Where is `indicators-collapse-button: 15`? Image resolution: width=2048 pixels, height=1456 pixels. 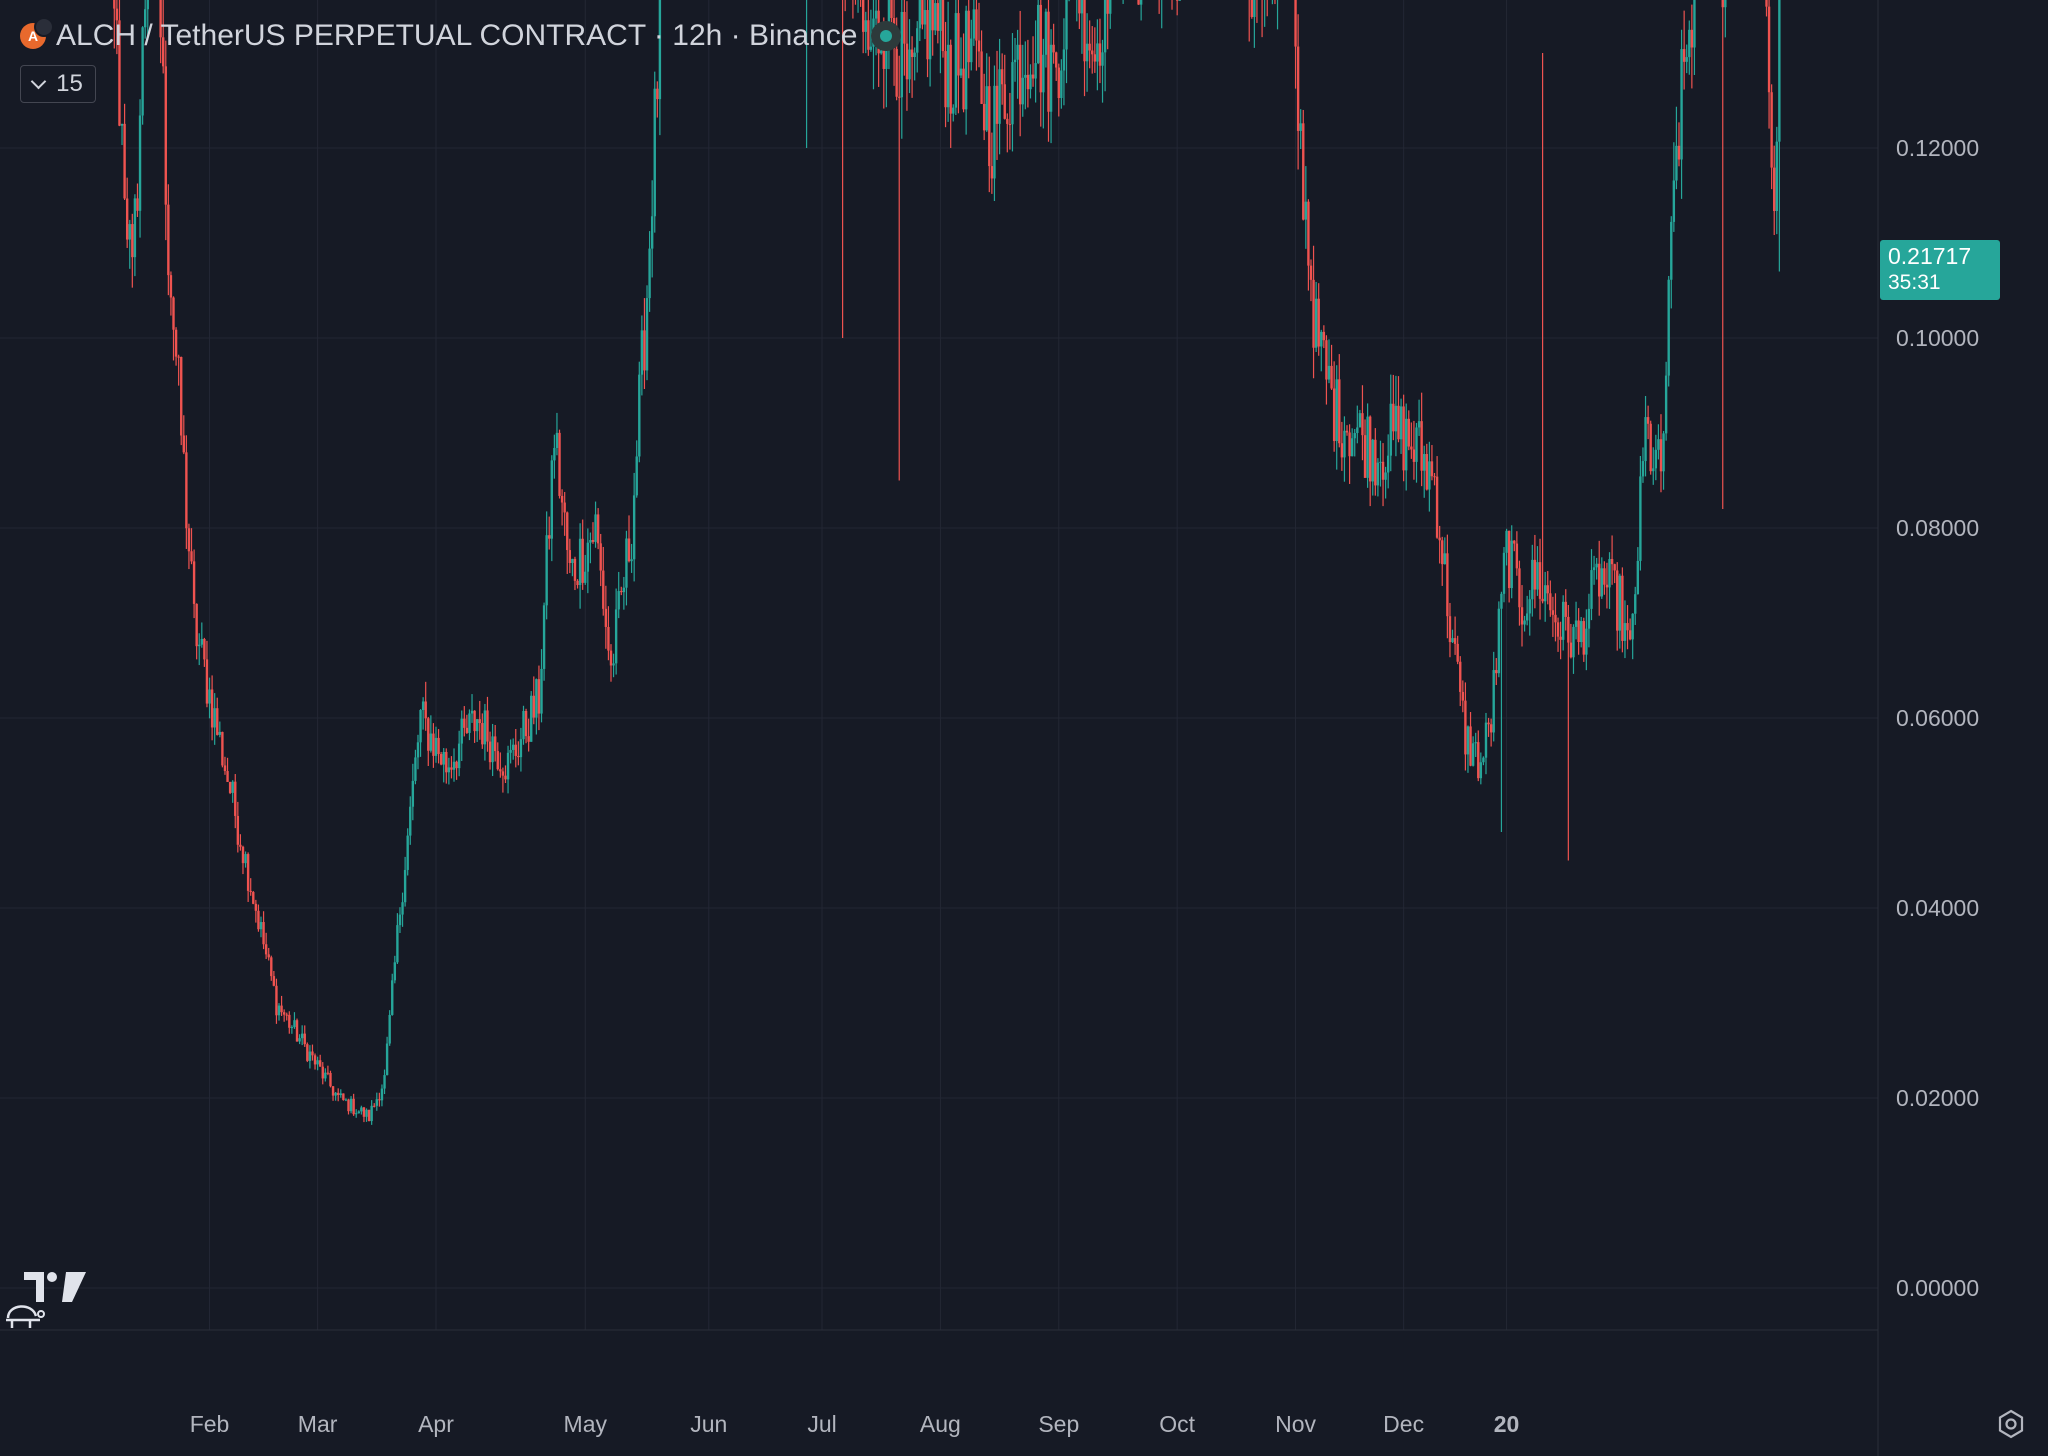 indicators-collapse-button: 15 is located at coordinates (58, 84).